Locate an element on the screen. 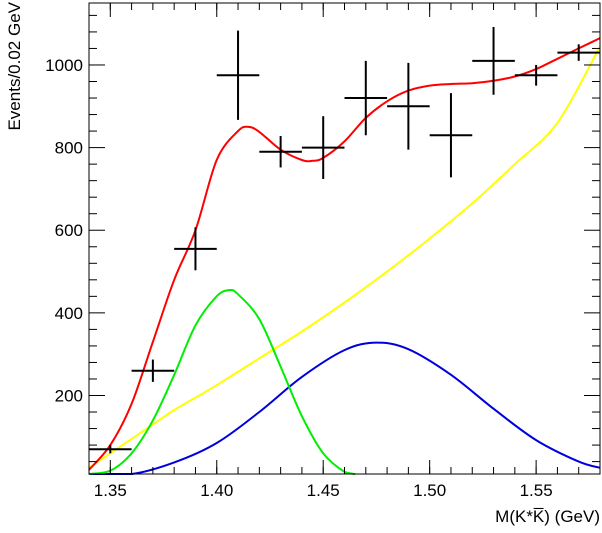 This screenshot has height=533, width=602. y-tick-label: 1000 is located at coordinates (64, 65).